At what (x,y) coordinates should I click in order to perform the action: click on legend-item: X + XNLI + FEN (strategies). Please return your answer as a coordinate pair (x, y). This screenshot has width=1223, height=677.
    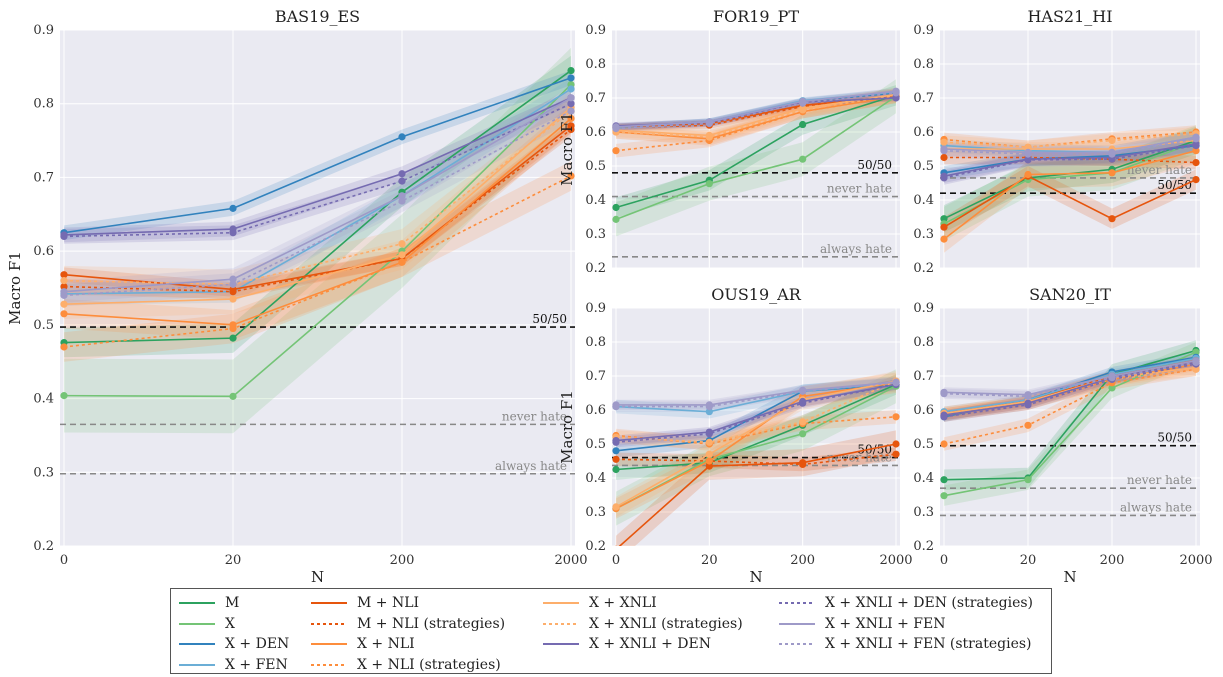
    Looking at the image, I should click on (906, 644).